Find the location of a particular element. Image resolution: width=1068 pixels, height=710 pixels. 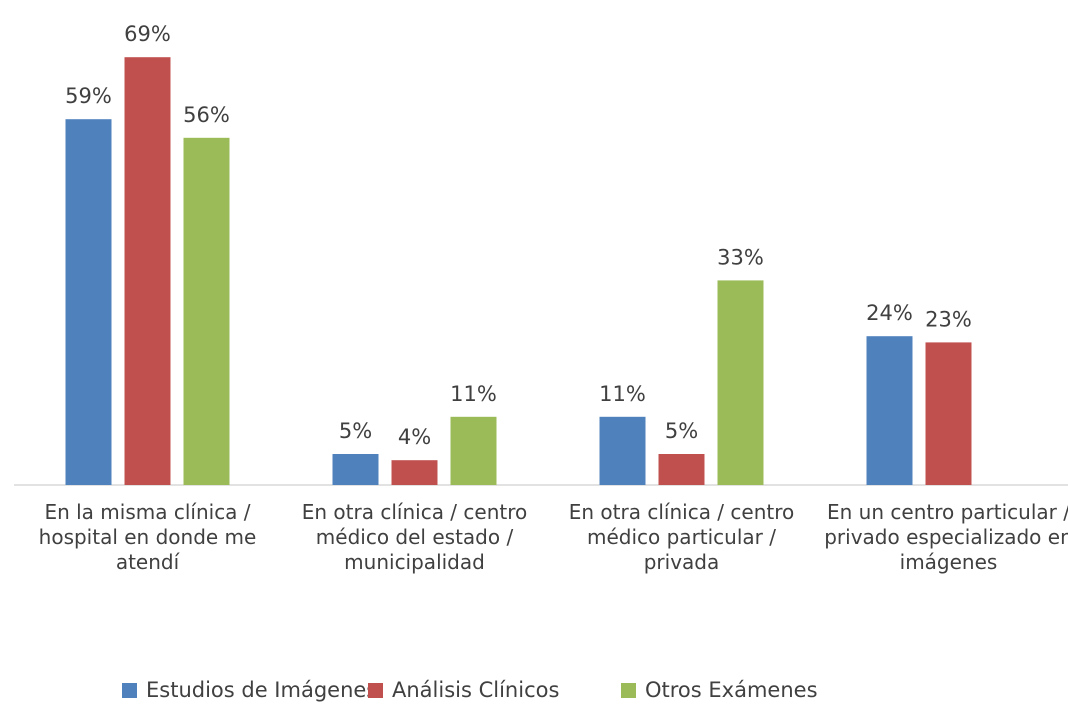

legend-label: Análisis Clínicos is located at coordinates (476, 690).